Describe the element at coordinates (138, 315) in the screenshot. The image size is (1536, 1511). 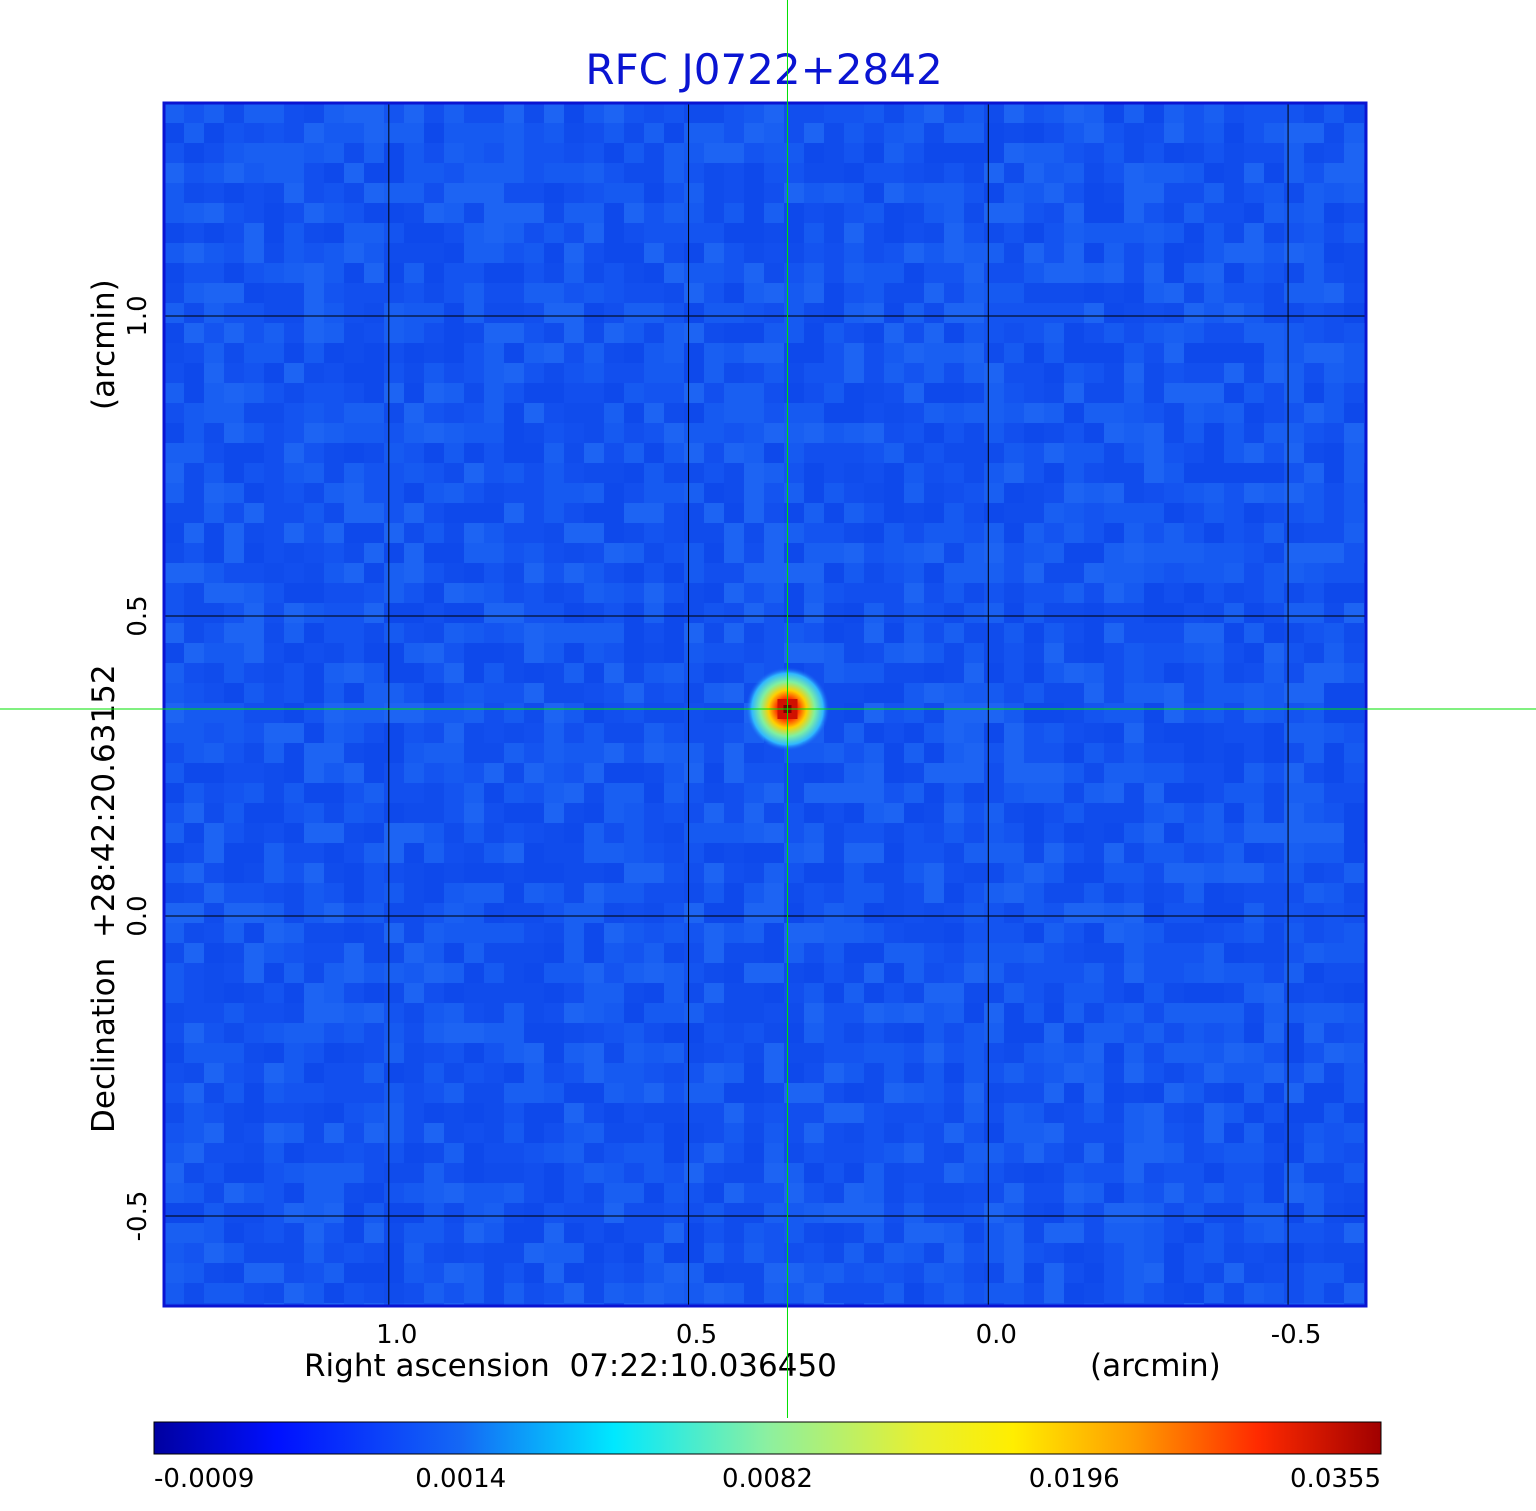
I see `y-tick-label: 1.0` at that location.